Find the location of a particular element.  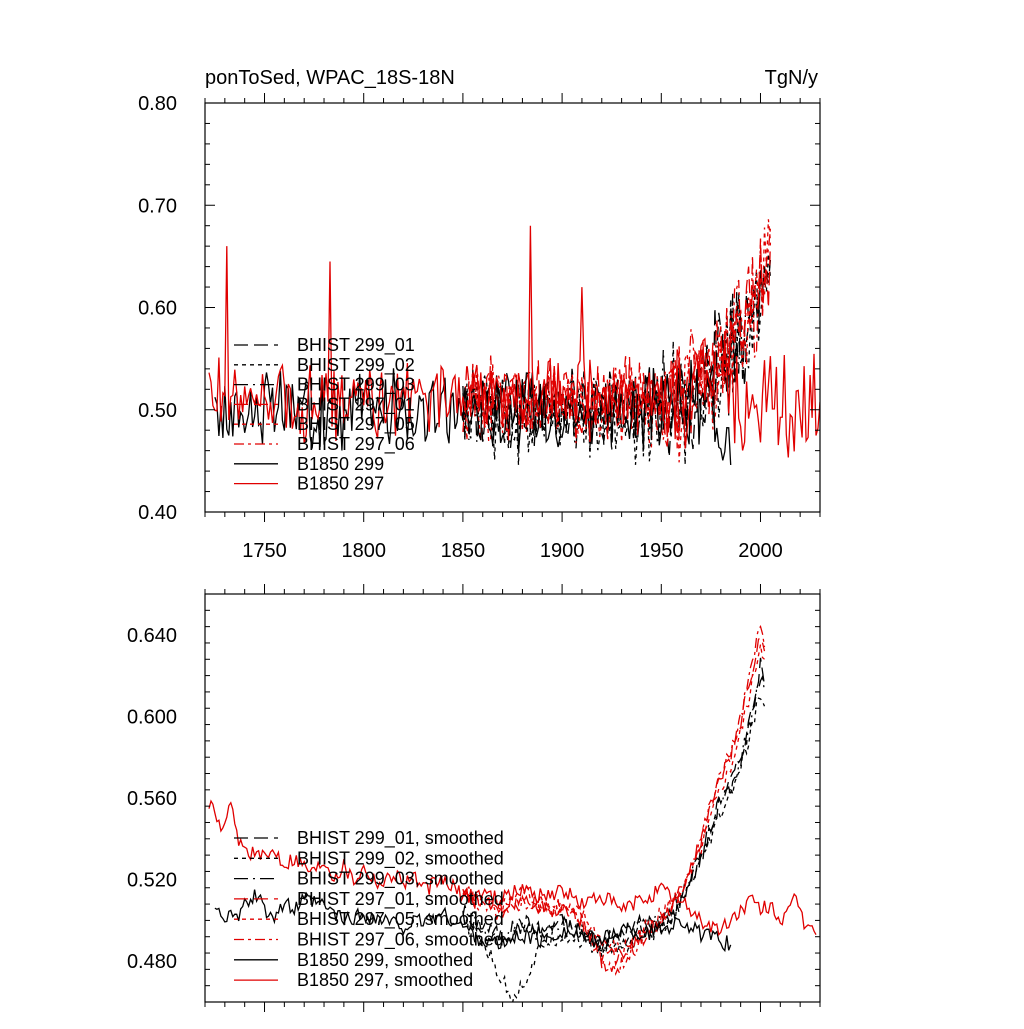

legend-label: BHIST 297_06 is located at coordinates (356, 444).